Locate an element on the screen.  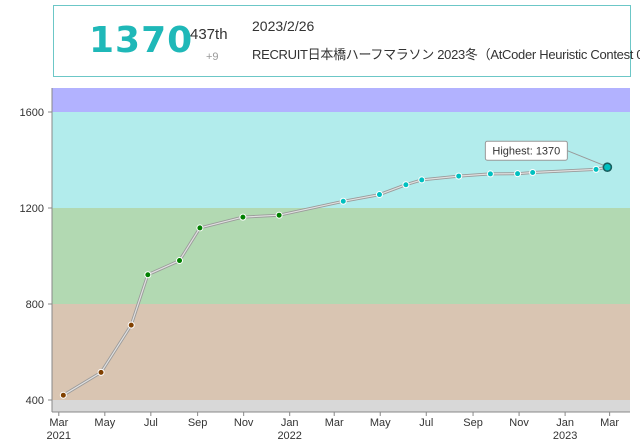
rank-text: 437th is located at coordinates (209, 34).